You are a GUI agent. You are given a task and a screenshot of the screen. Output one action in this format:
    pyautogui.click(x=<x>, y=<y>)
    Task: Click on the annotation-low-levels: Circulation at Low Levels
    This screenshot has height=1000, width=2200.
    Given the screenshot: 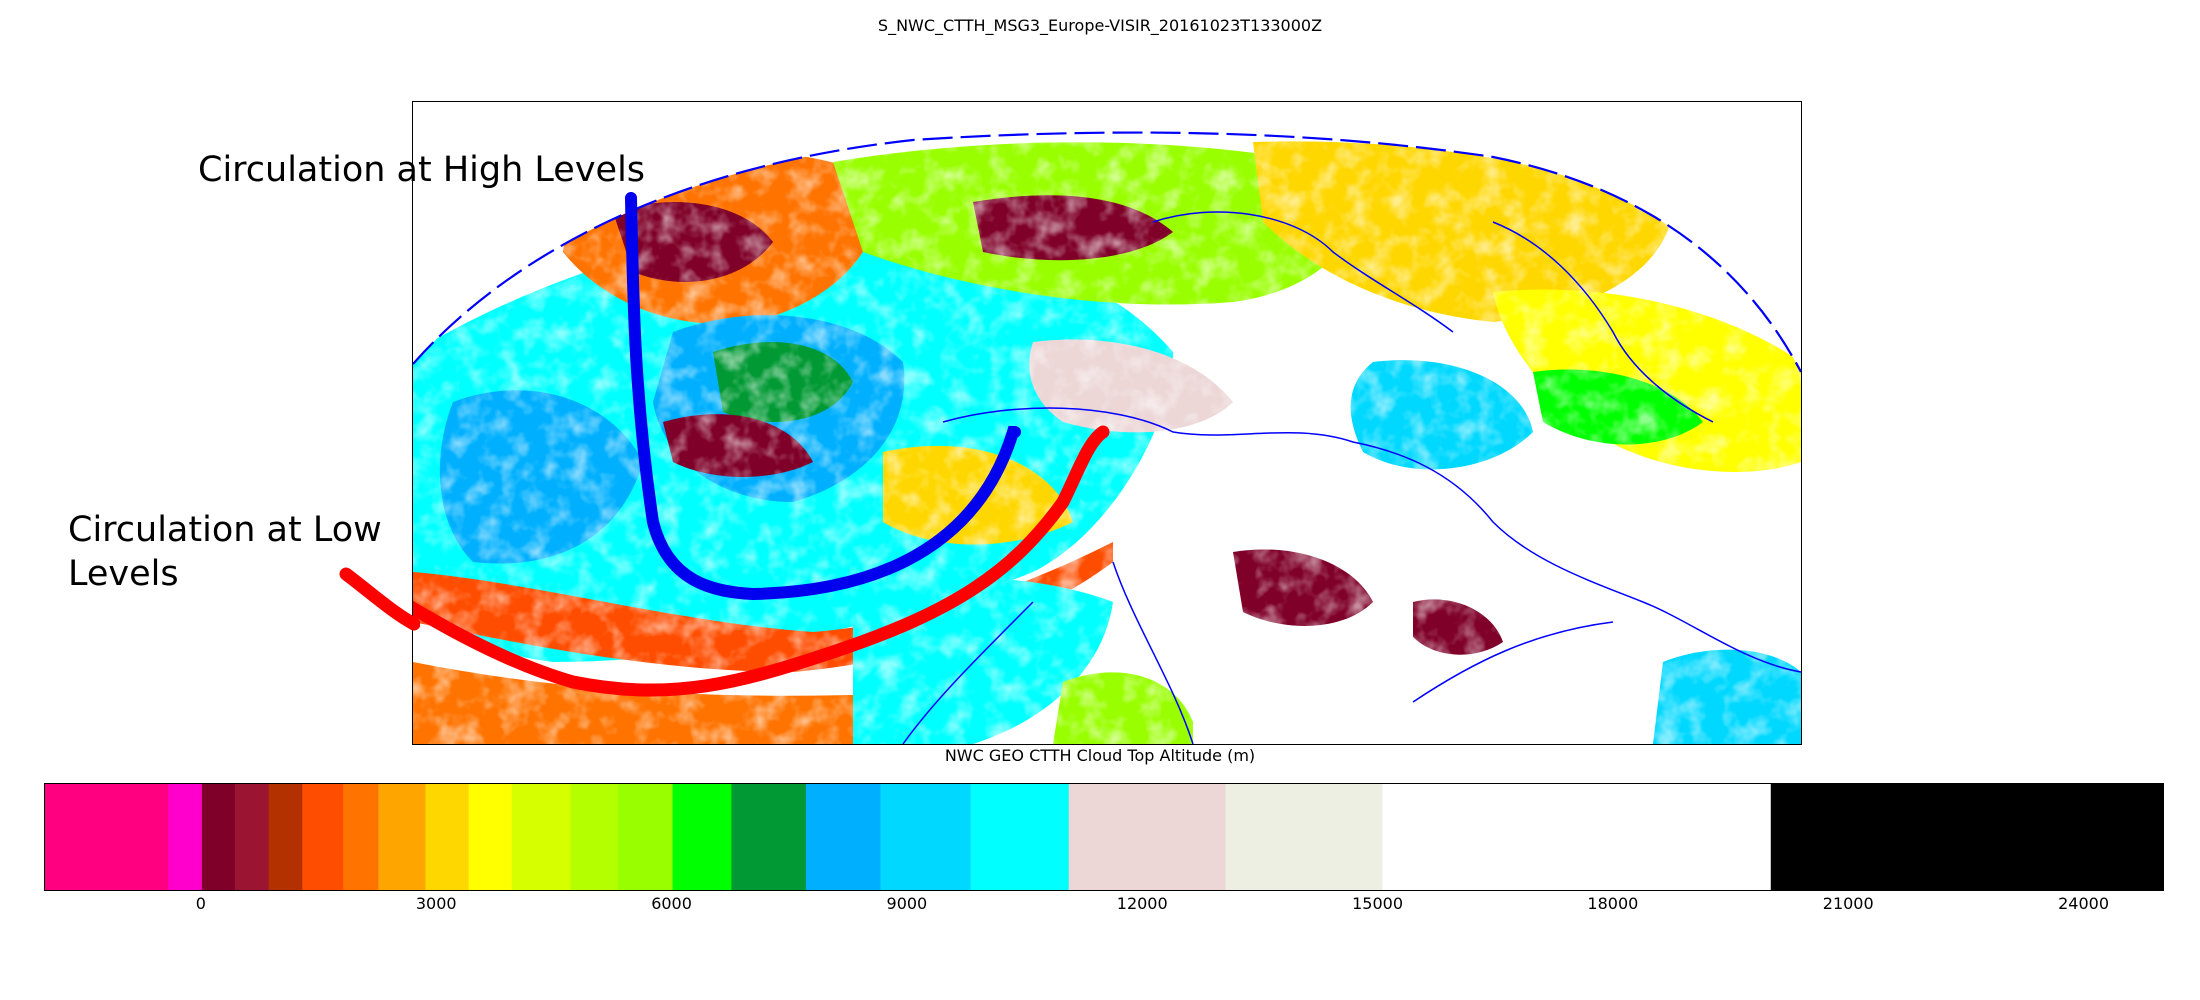 What is the action you would take?
    pyautogui.click(x=225, y=552)
    